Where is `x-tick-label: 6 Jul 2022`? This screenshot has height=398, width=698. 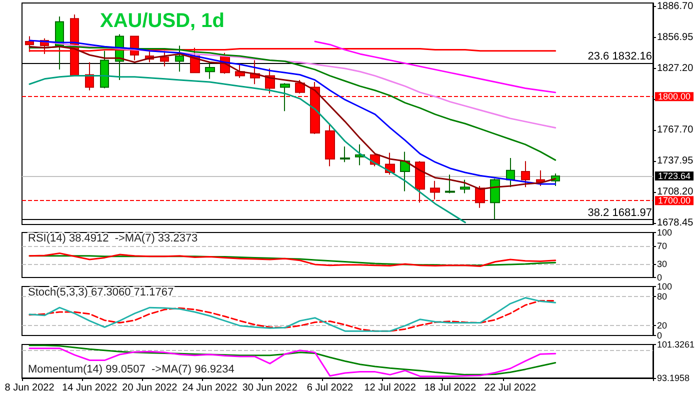
x-tick-label: 6 Jul 2022 is located at coordinates (330, 388).